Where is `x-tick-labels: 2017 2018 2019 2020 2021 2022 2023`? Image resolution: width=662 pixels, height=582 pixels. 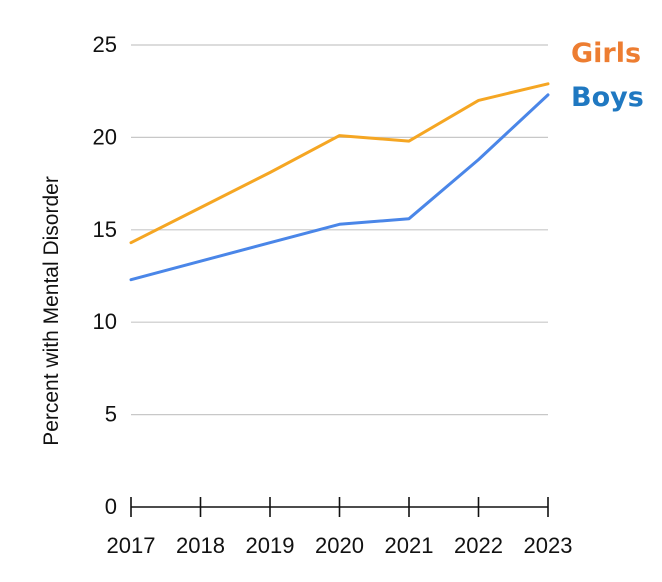
x-tick-labels: 2017 2018 2019 2020 2021 2022 2023 is located at coordinates (340, 545).